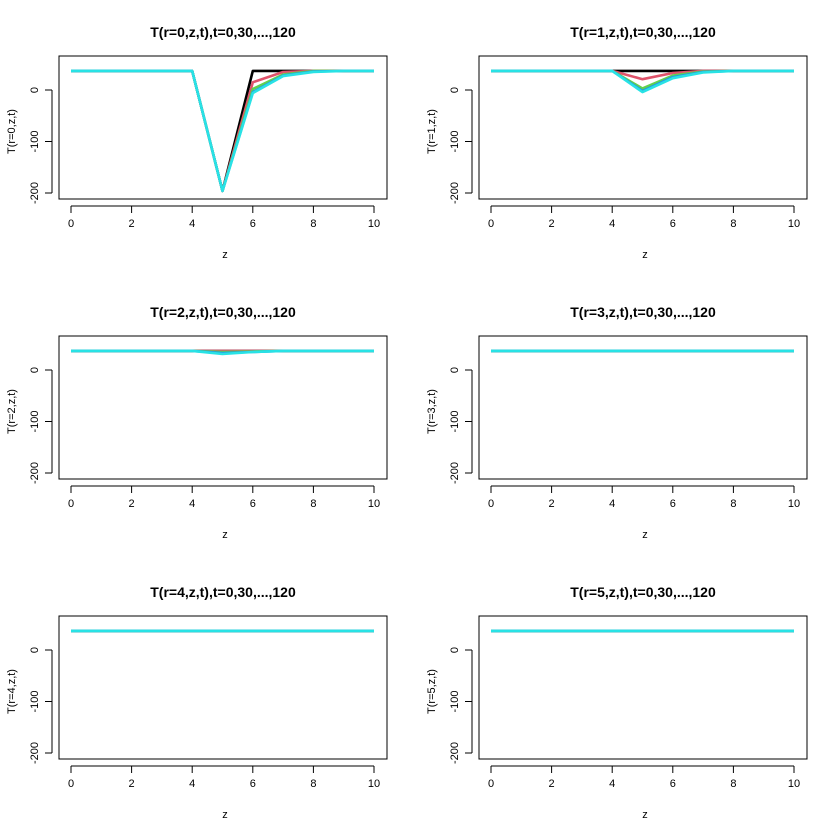  What do you see at coordinates (643, 312) in the screenshot?
I see `chart-title: T(r=3,z,t),t=0,30,...,120` at bounding box center [643, 312].